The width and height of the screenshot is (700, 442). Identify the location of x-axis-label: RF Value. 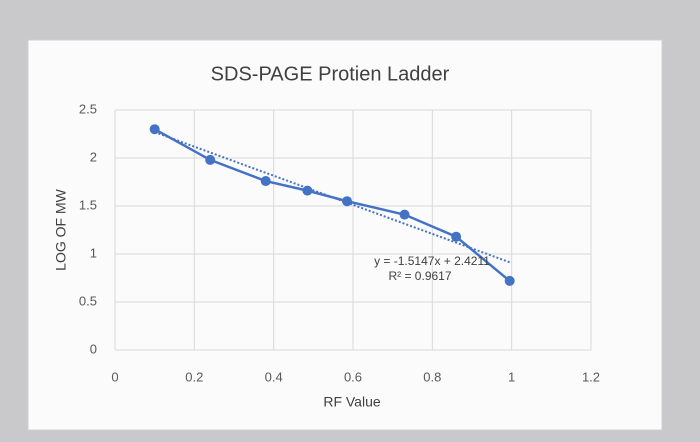
(352, 402).